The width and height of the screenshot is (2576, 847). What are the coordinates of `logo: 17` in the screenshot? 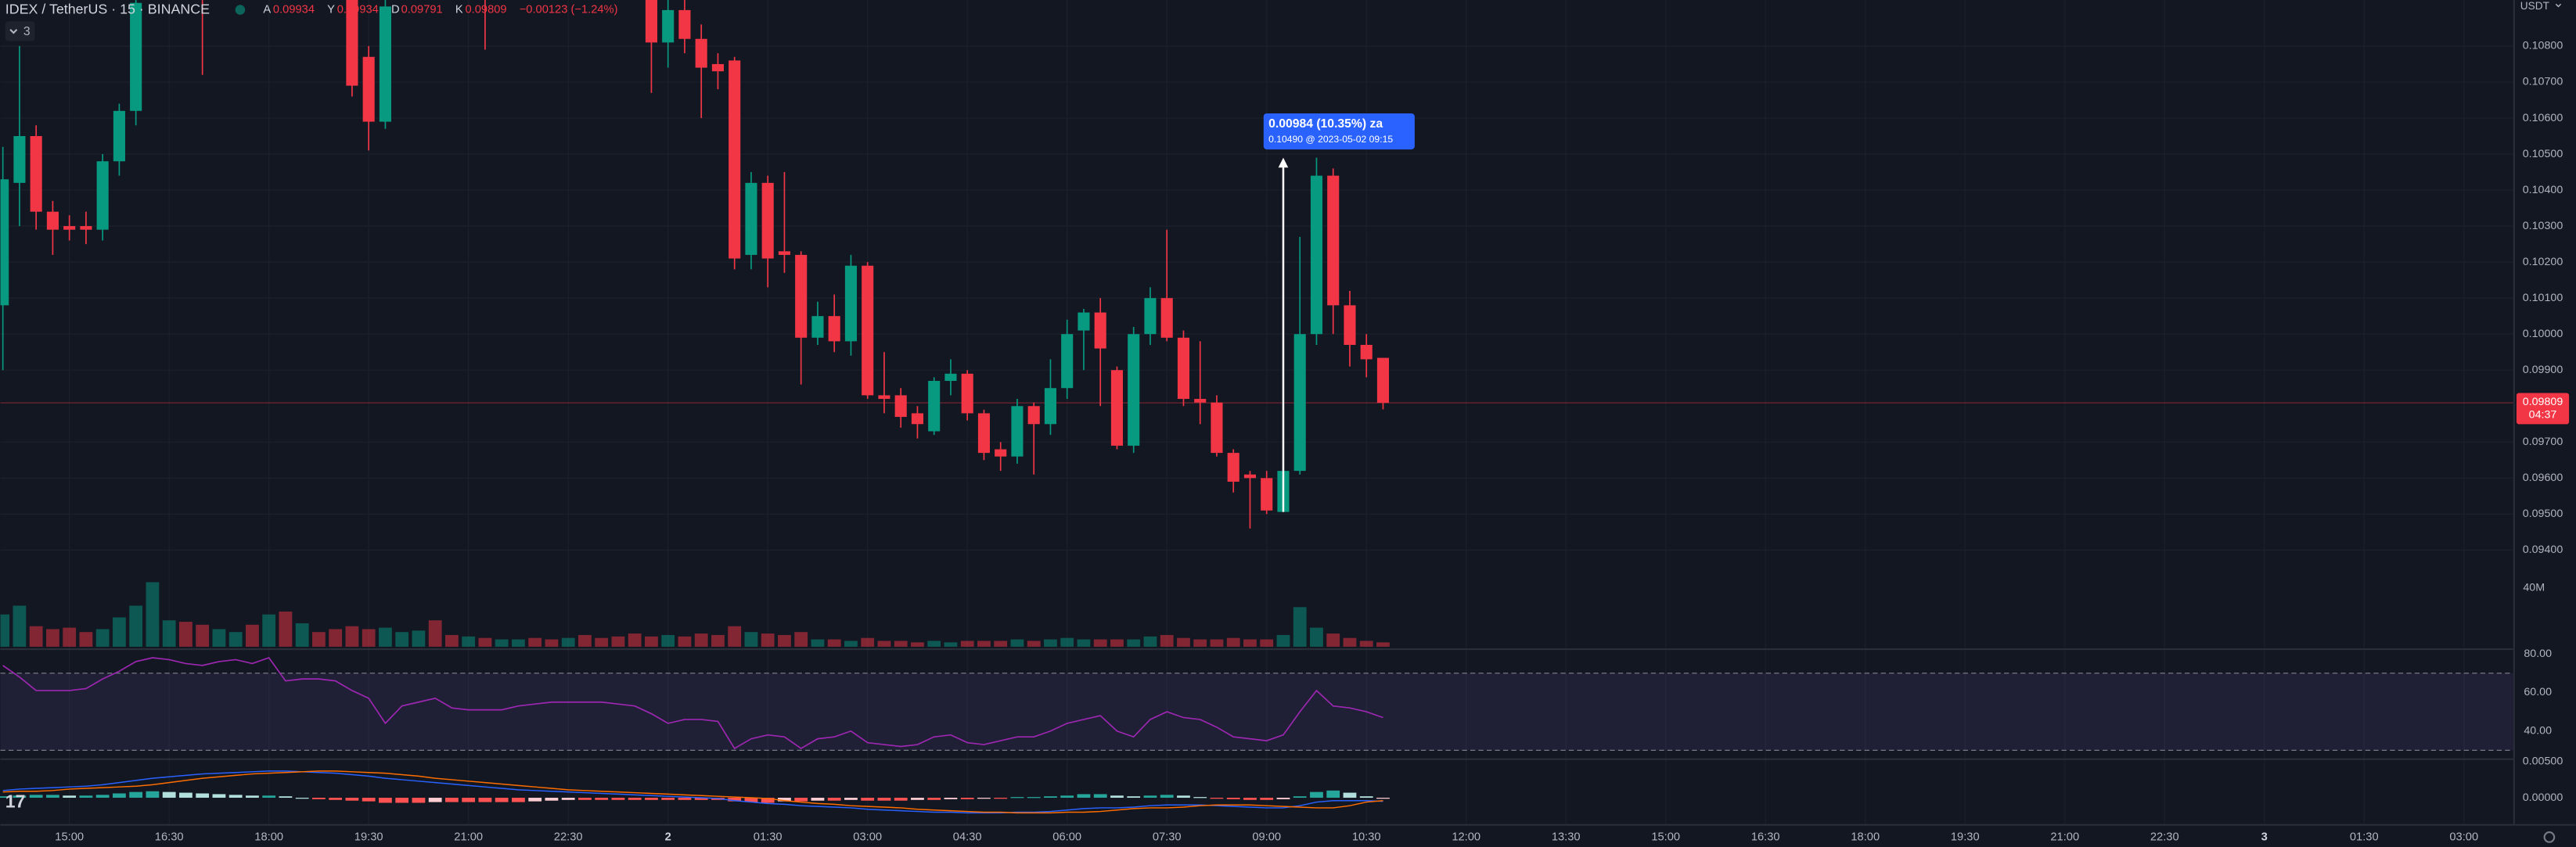 It's located at (15, 801).